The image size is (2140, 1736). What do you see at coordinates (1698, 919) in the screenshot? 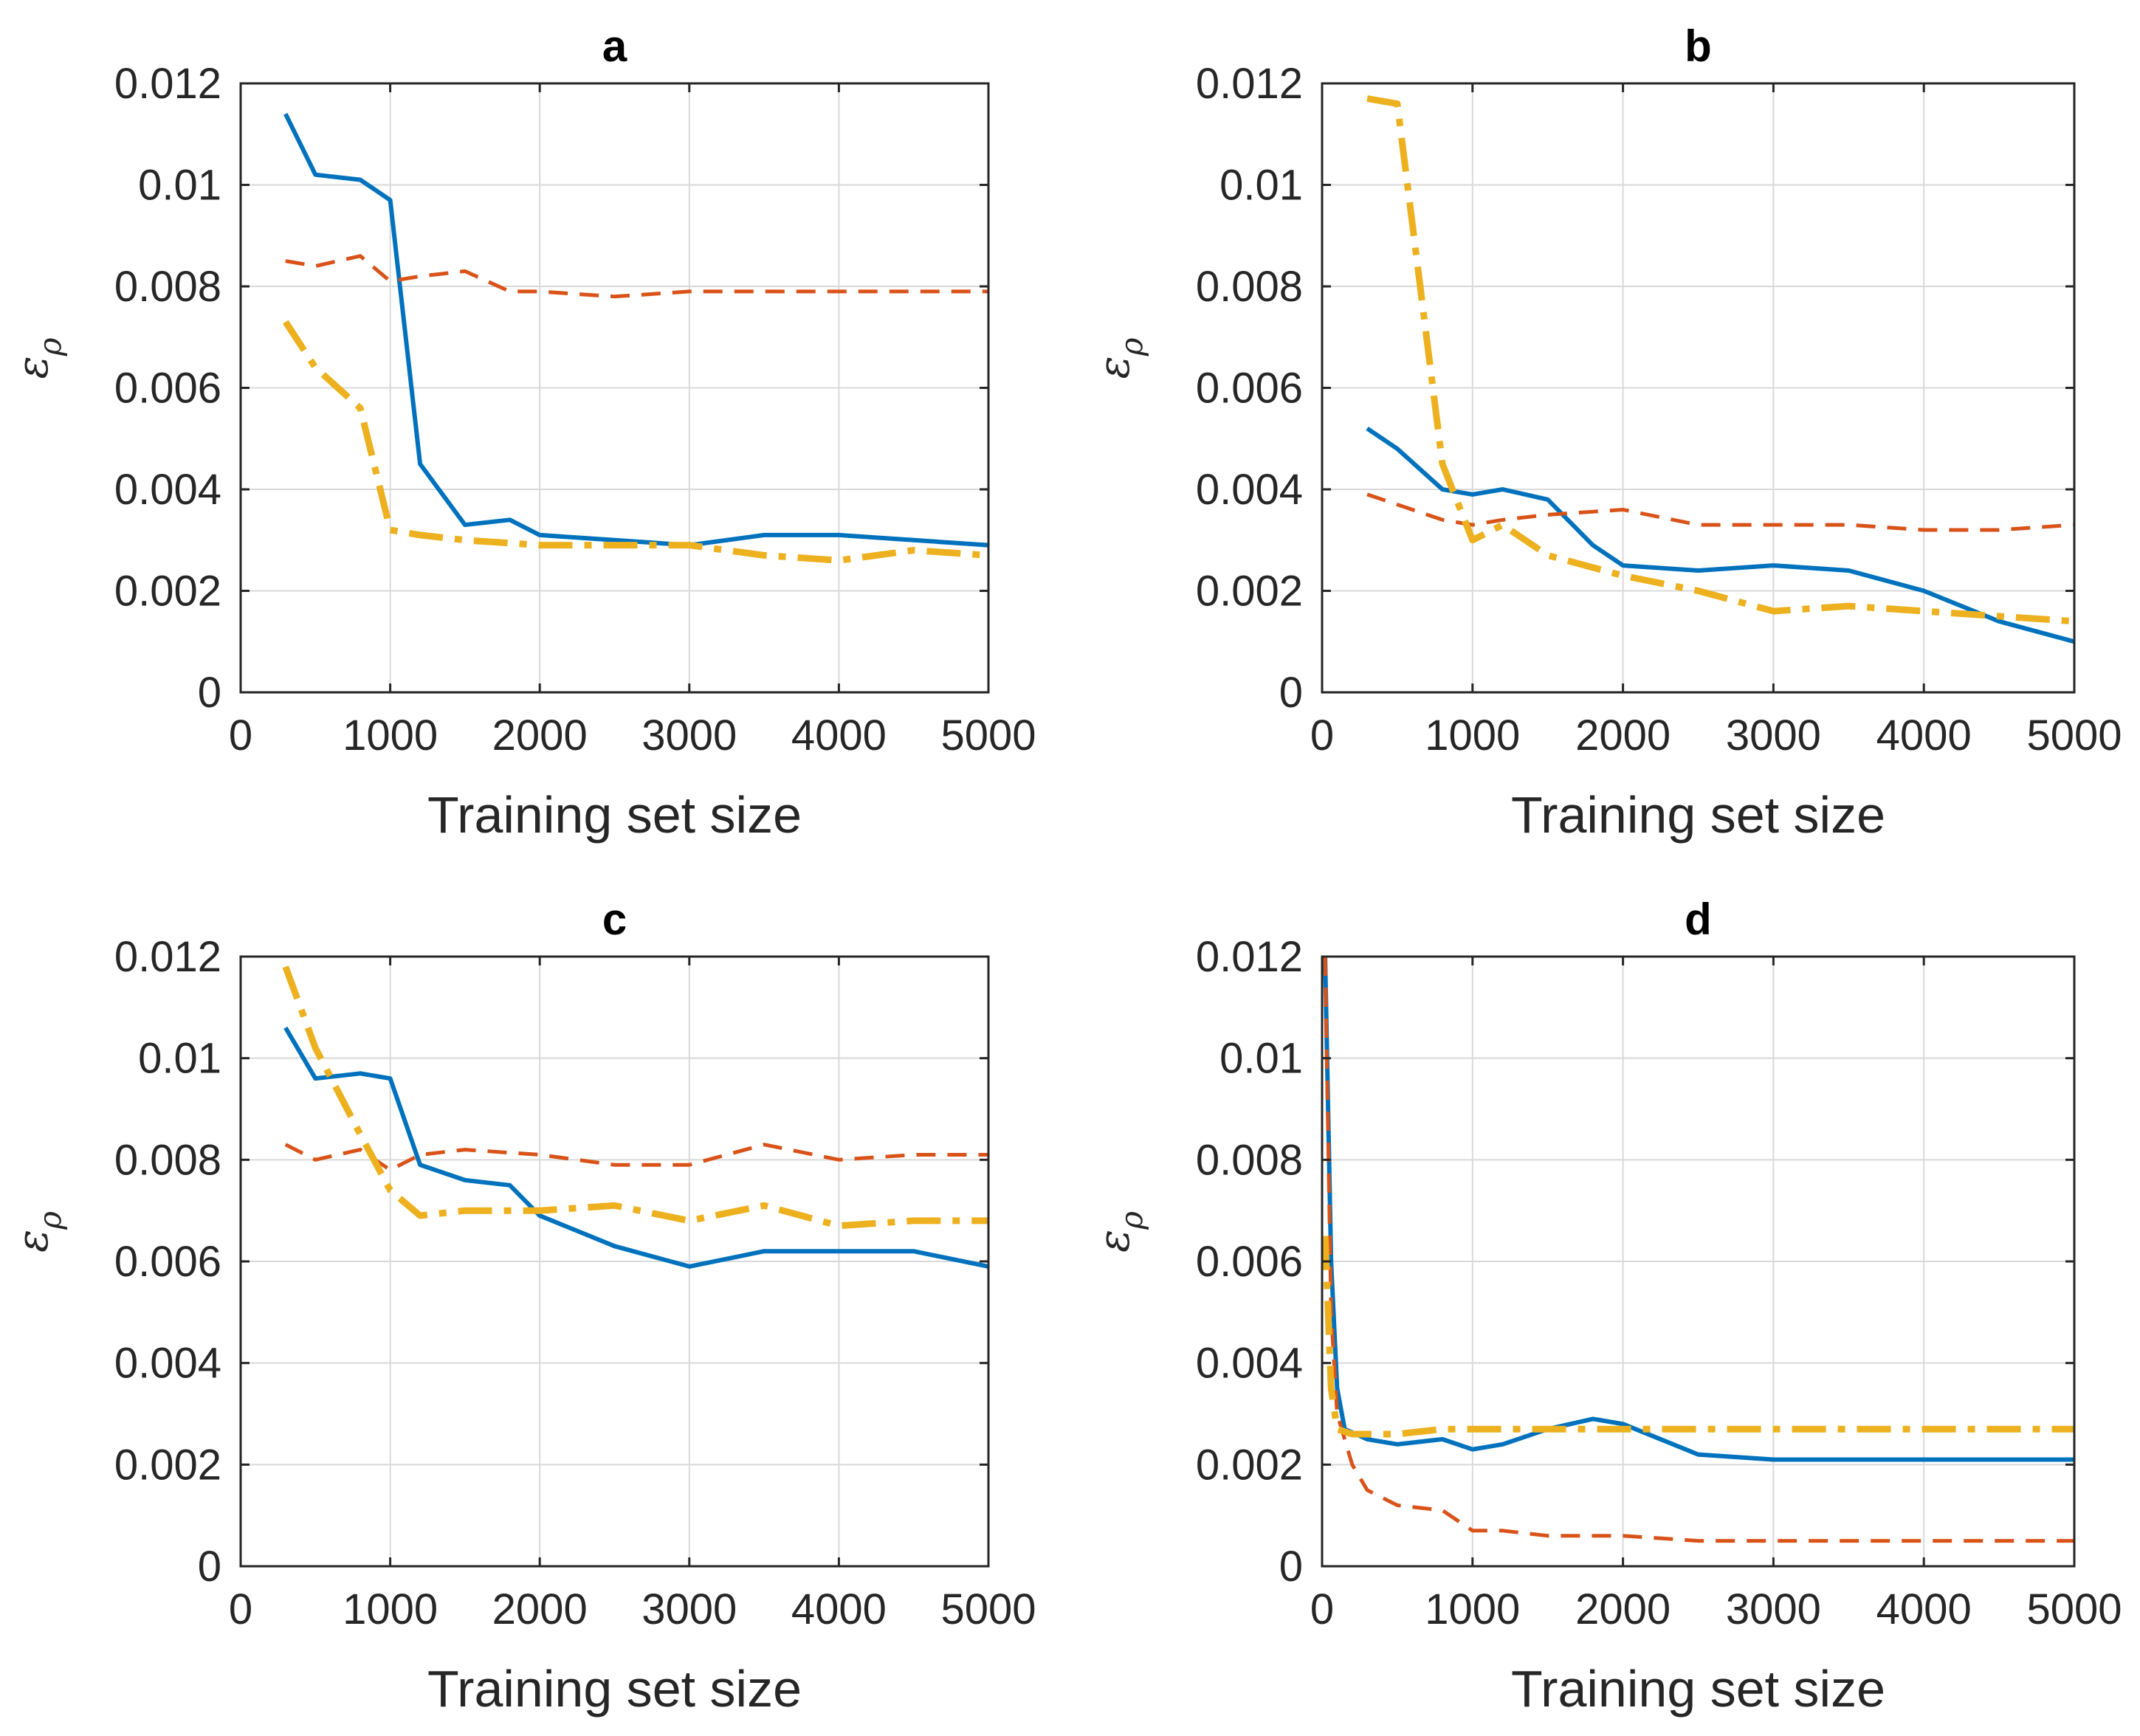
I see `panel-title: d` at bounding box center [1698, 919].